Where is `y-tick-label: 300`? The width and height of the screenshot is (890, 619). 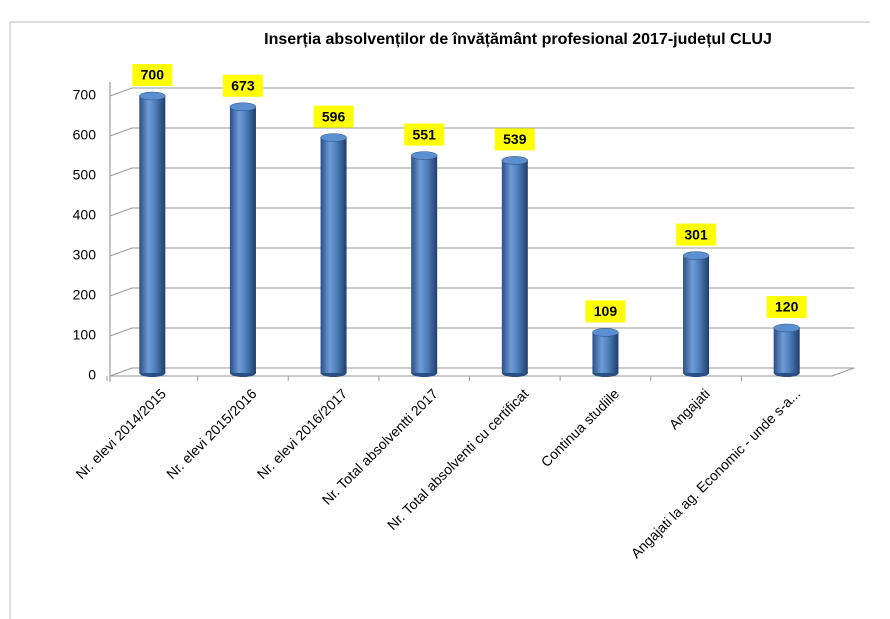
y-tick-label: 300 is located at coordinates (85, 255).